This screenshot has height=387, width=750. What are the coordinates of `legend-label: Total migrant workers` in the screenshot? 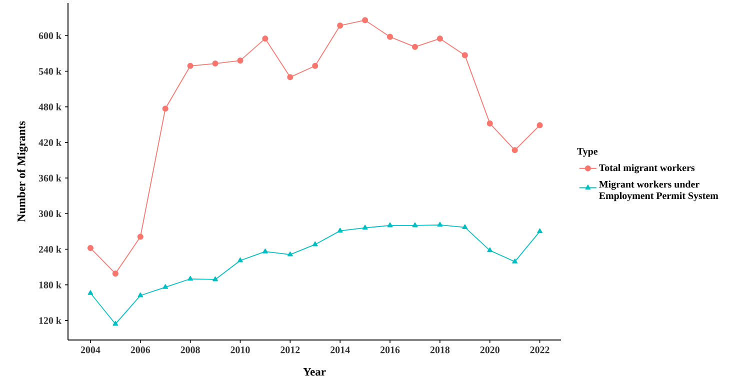 It's located at (647, 169).